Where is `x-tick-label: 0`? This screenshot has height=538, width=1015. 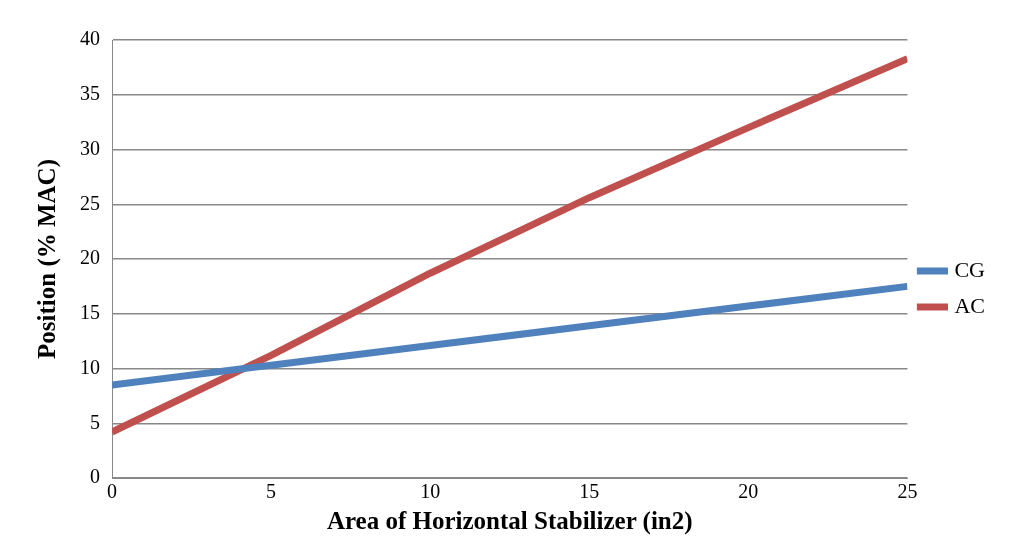 x-tick-label: 0 is located at coordinates (112, 491).